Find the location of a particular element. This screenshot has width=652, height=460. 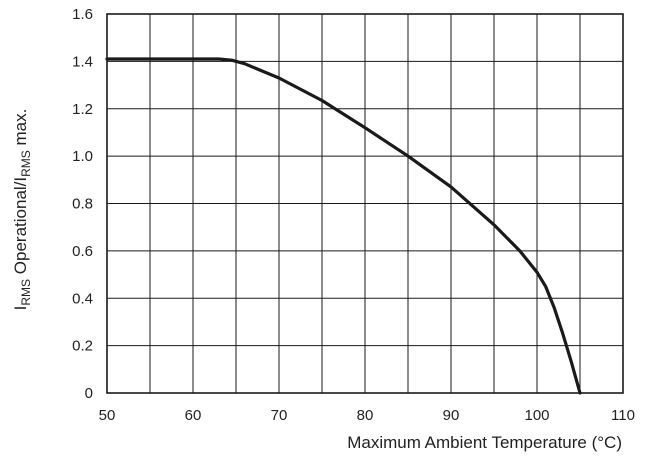

y-tick-label: 1.0 is located at coordinates (82, 156).